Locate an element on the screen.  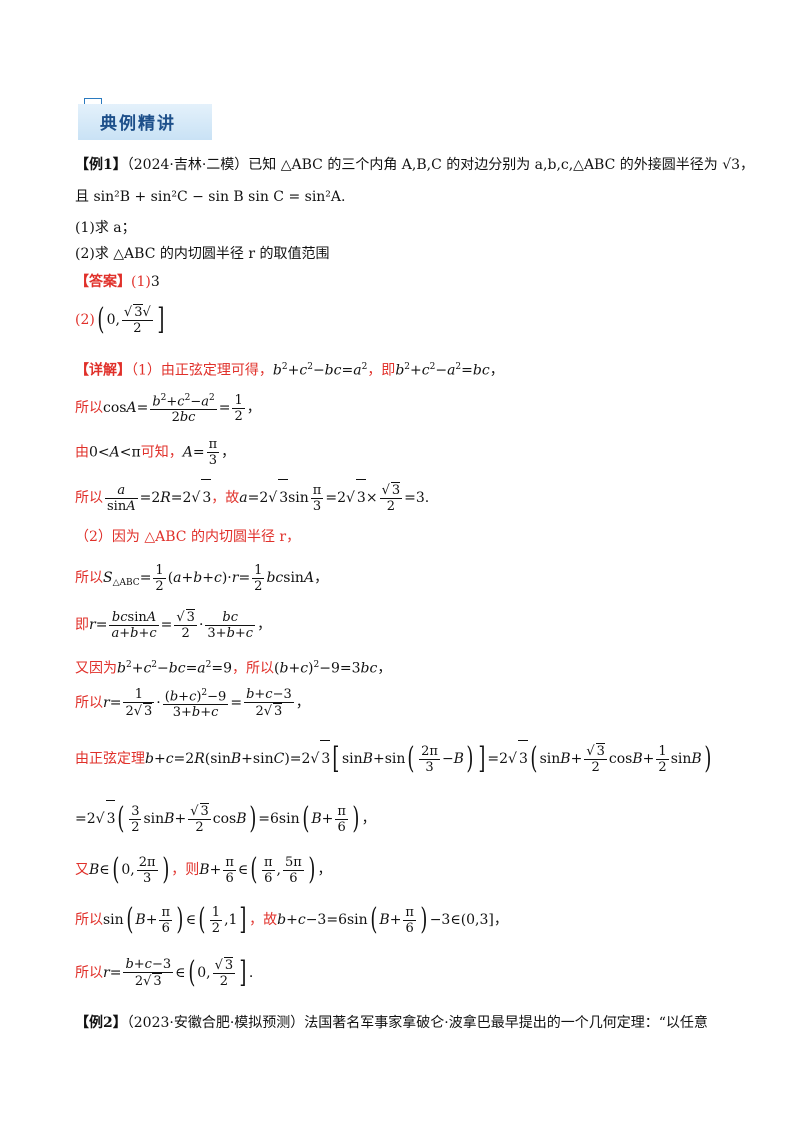
ex1-source: （2024·吉林·二模） is located at coordinates (187, 165).